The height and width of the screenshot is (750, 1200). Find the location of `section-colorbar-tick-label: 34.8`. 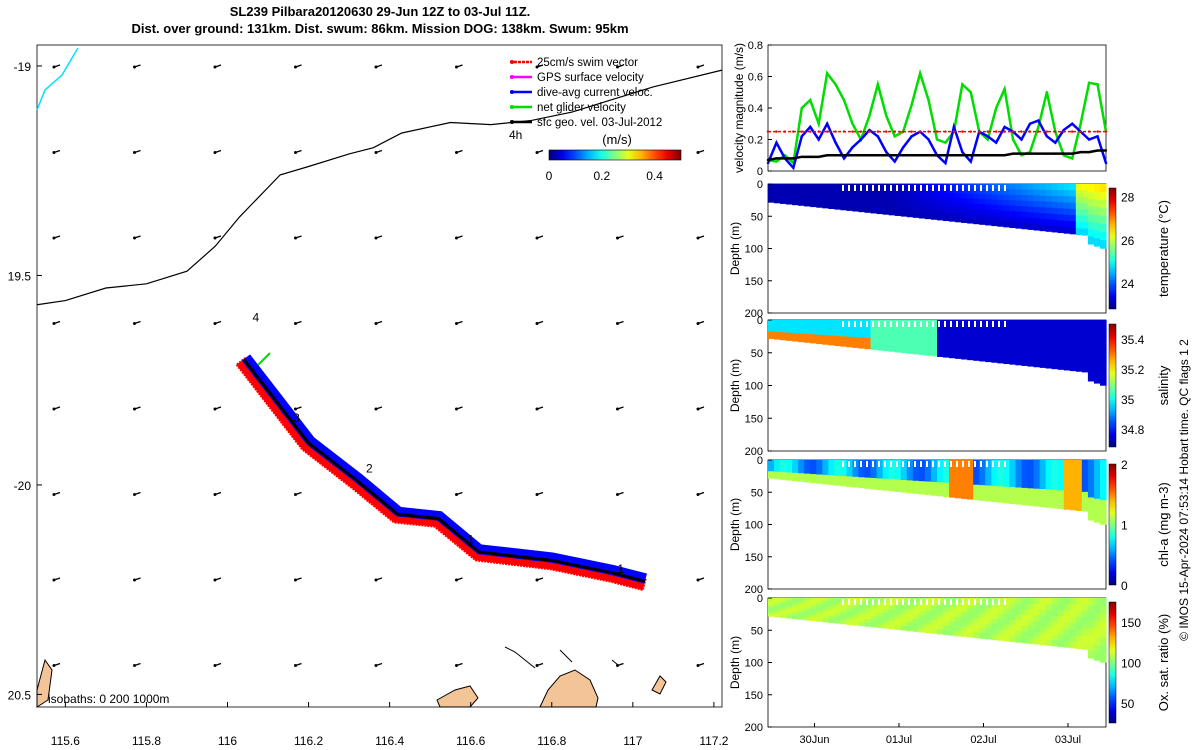

section-colorbar-tick-label: 34.8 is located at coordinates (1133, 430).